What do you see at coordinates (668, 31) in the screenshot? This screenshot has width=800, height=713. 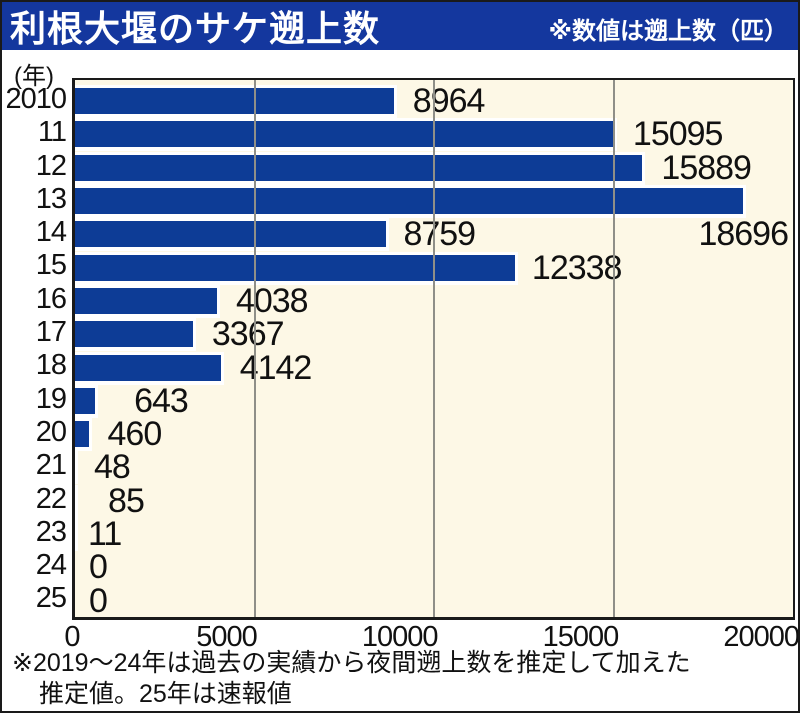 I see `unit-note: ※数値は遡上数（匹）` at bounding box center [668, 31].